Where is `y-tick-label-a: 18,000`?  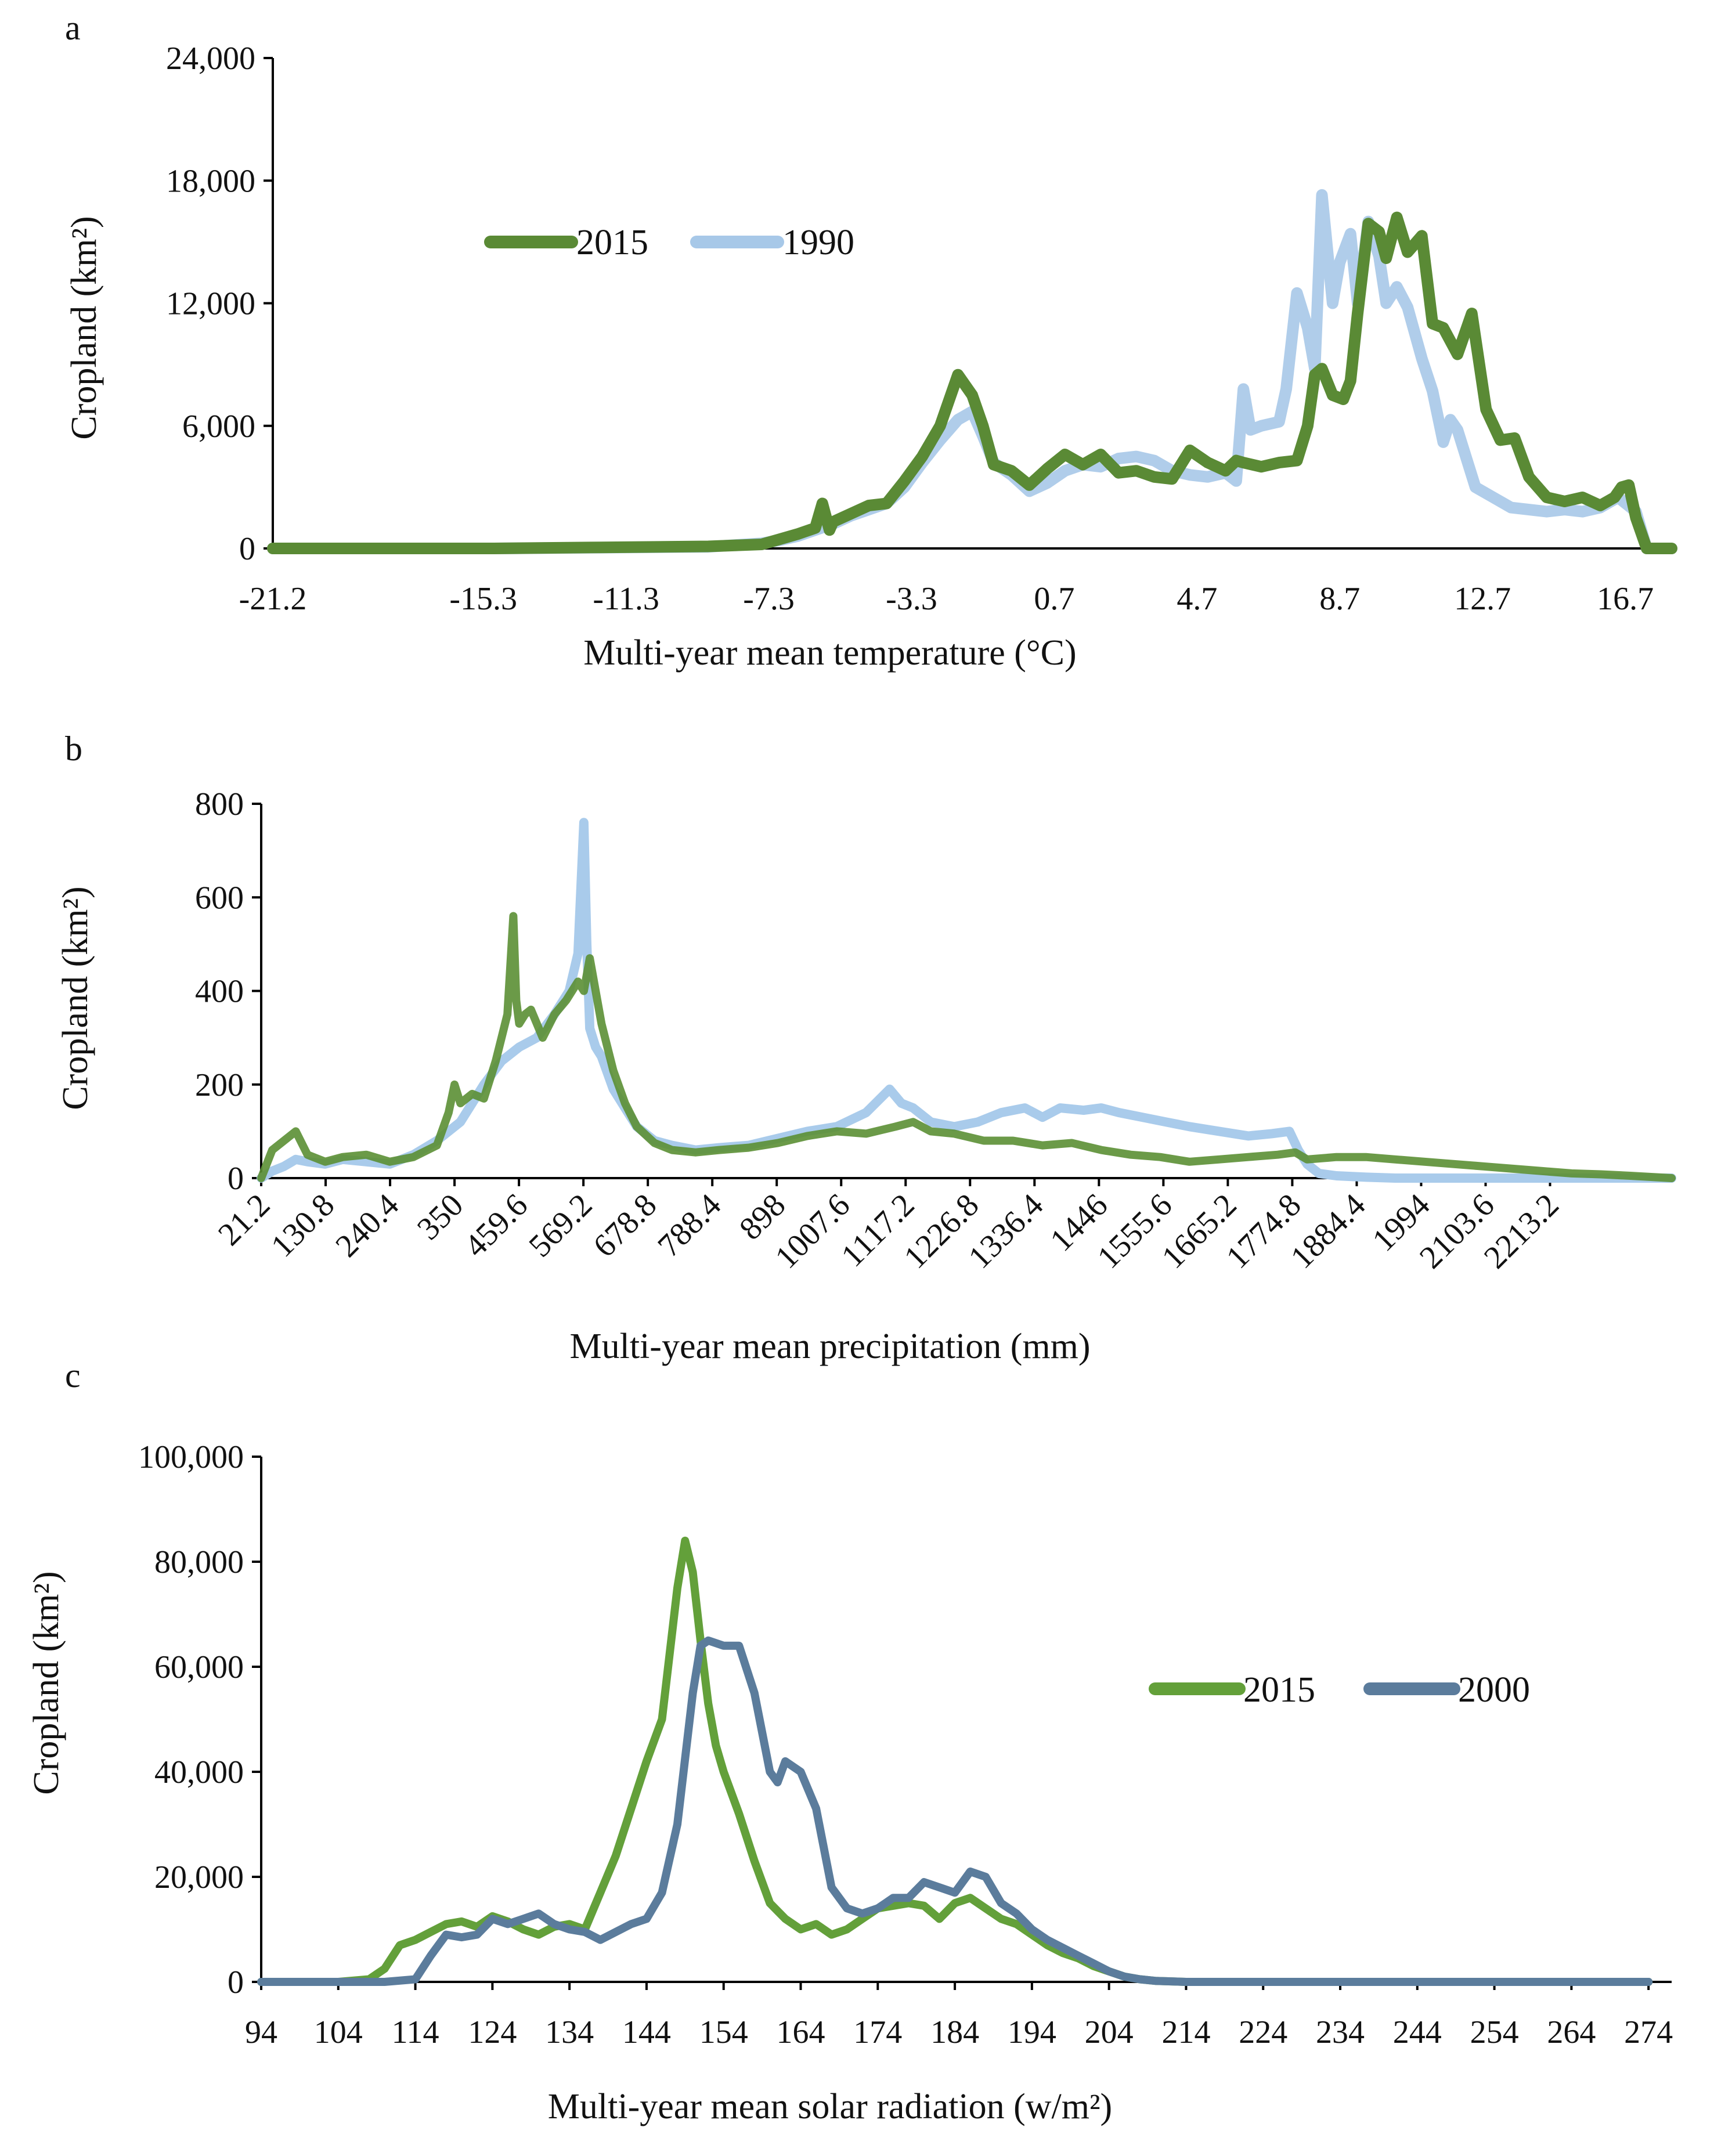
y-tick-label-a: 18,000 is located at coordinates (210, 181).